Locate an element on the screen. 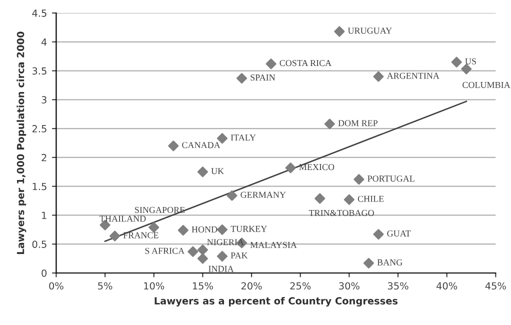 This screenshot has width=511, height=325. annotation: COLUMBIA is located at coordinates (486, 85).